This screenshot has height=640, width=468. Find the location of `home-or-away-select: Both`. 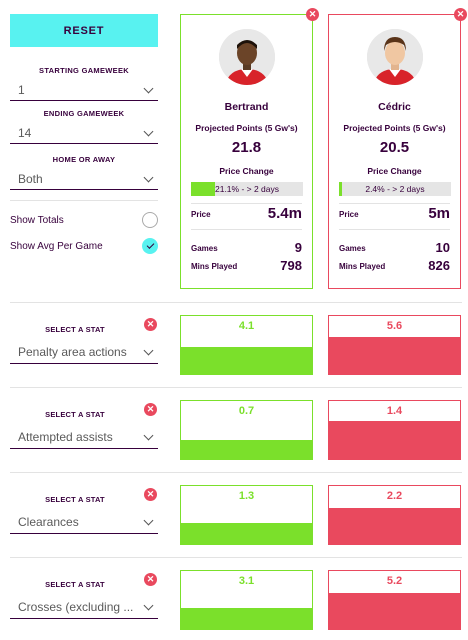

home-or-away-select: Both is located at coordinates (84, 179).